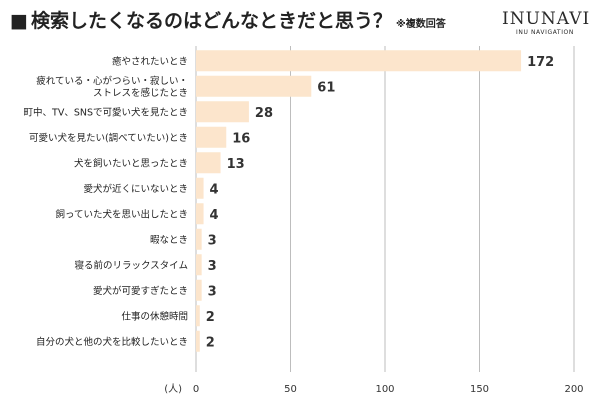 The height and width of the screenshot is (400, 600). I want to click on title-text: 検索したくなるのはどんなときだと思う？, so click(211, 21).